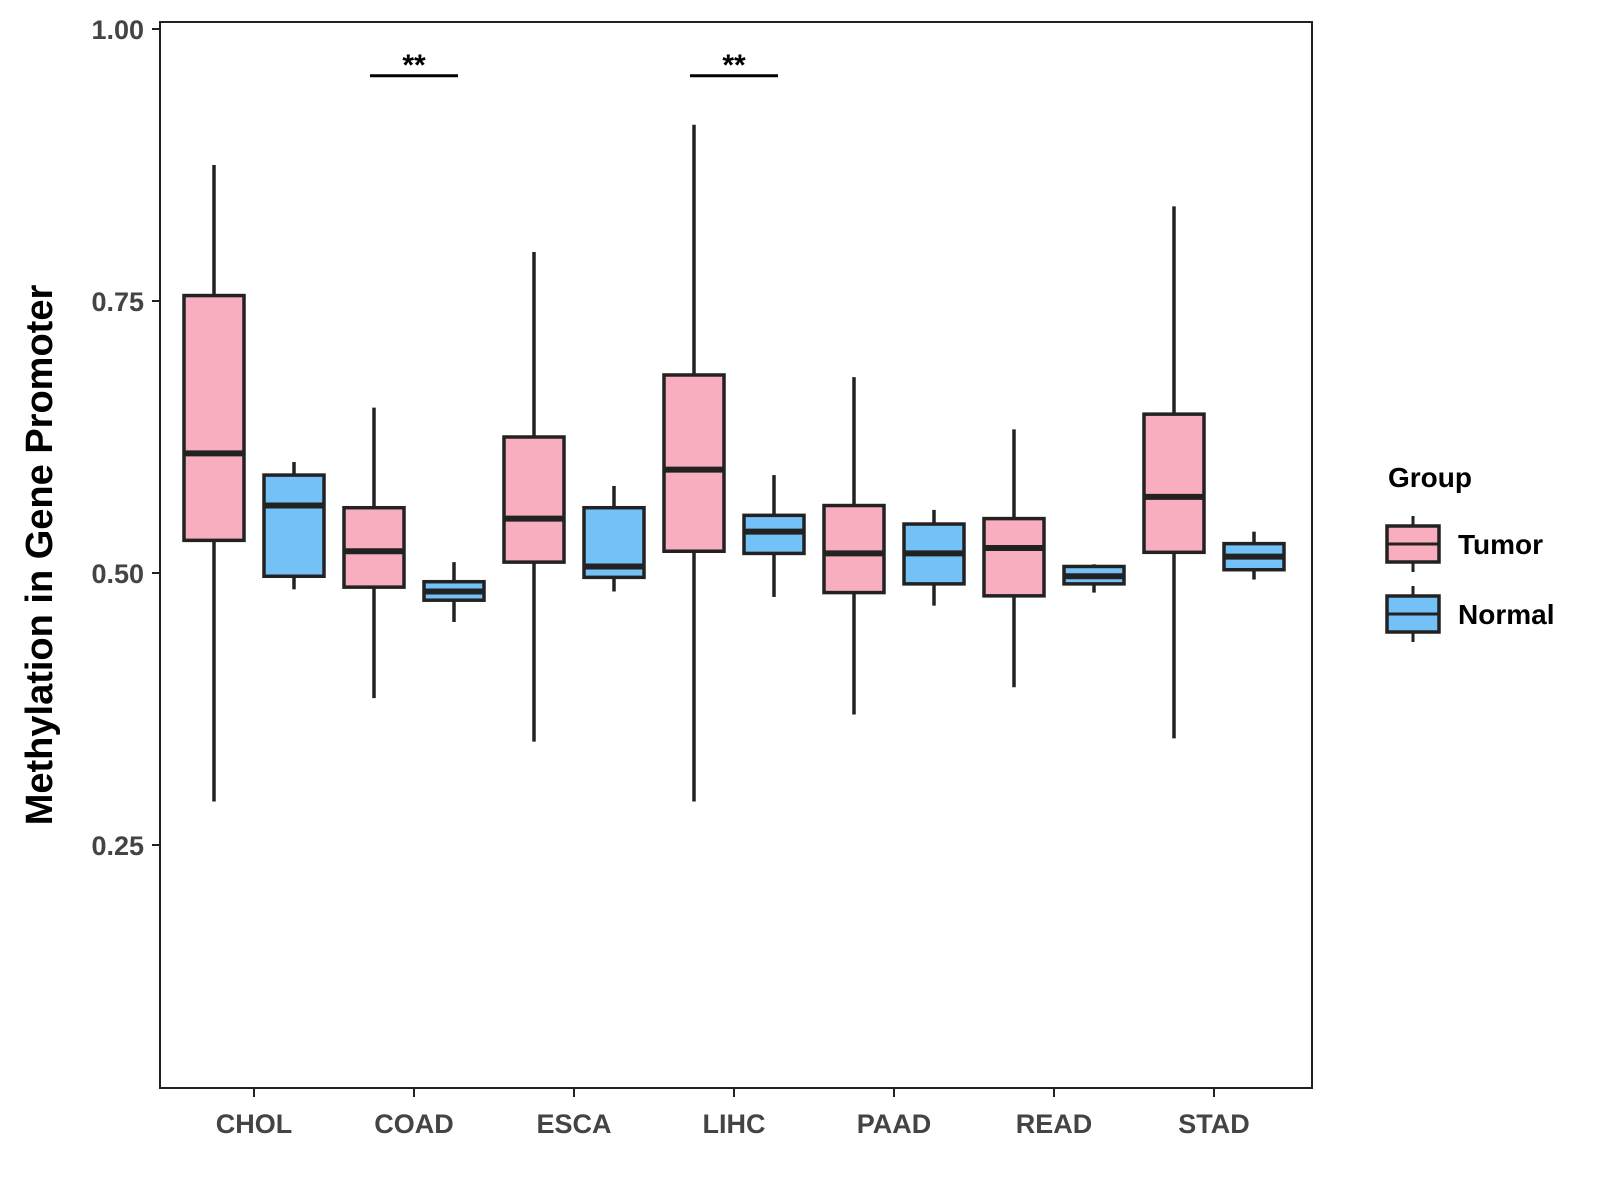 The image size is (1600, 1200). I want to click on legend-label-normal: Normal, so click(1506, 614).